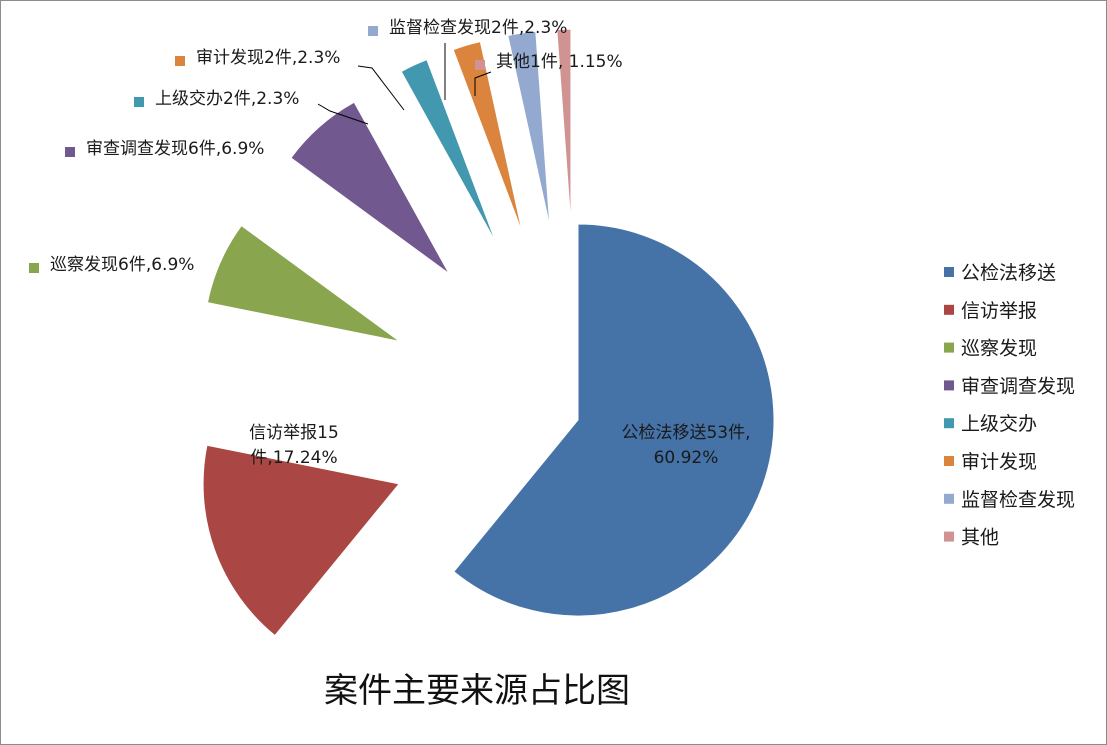 This screenshot has width=1107, height=745. What do you see at coordinates (999, 424) in the screenshot?
I see `legend-item-5: 上级交办` at bounding box center [999, 424].